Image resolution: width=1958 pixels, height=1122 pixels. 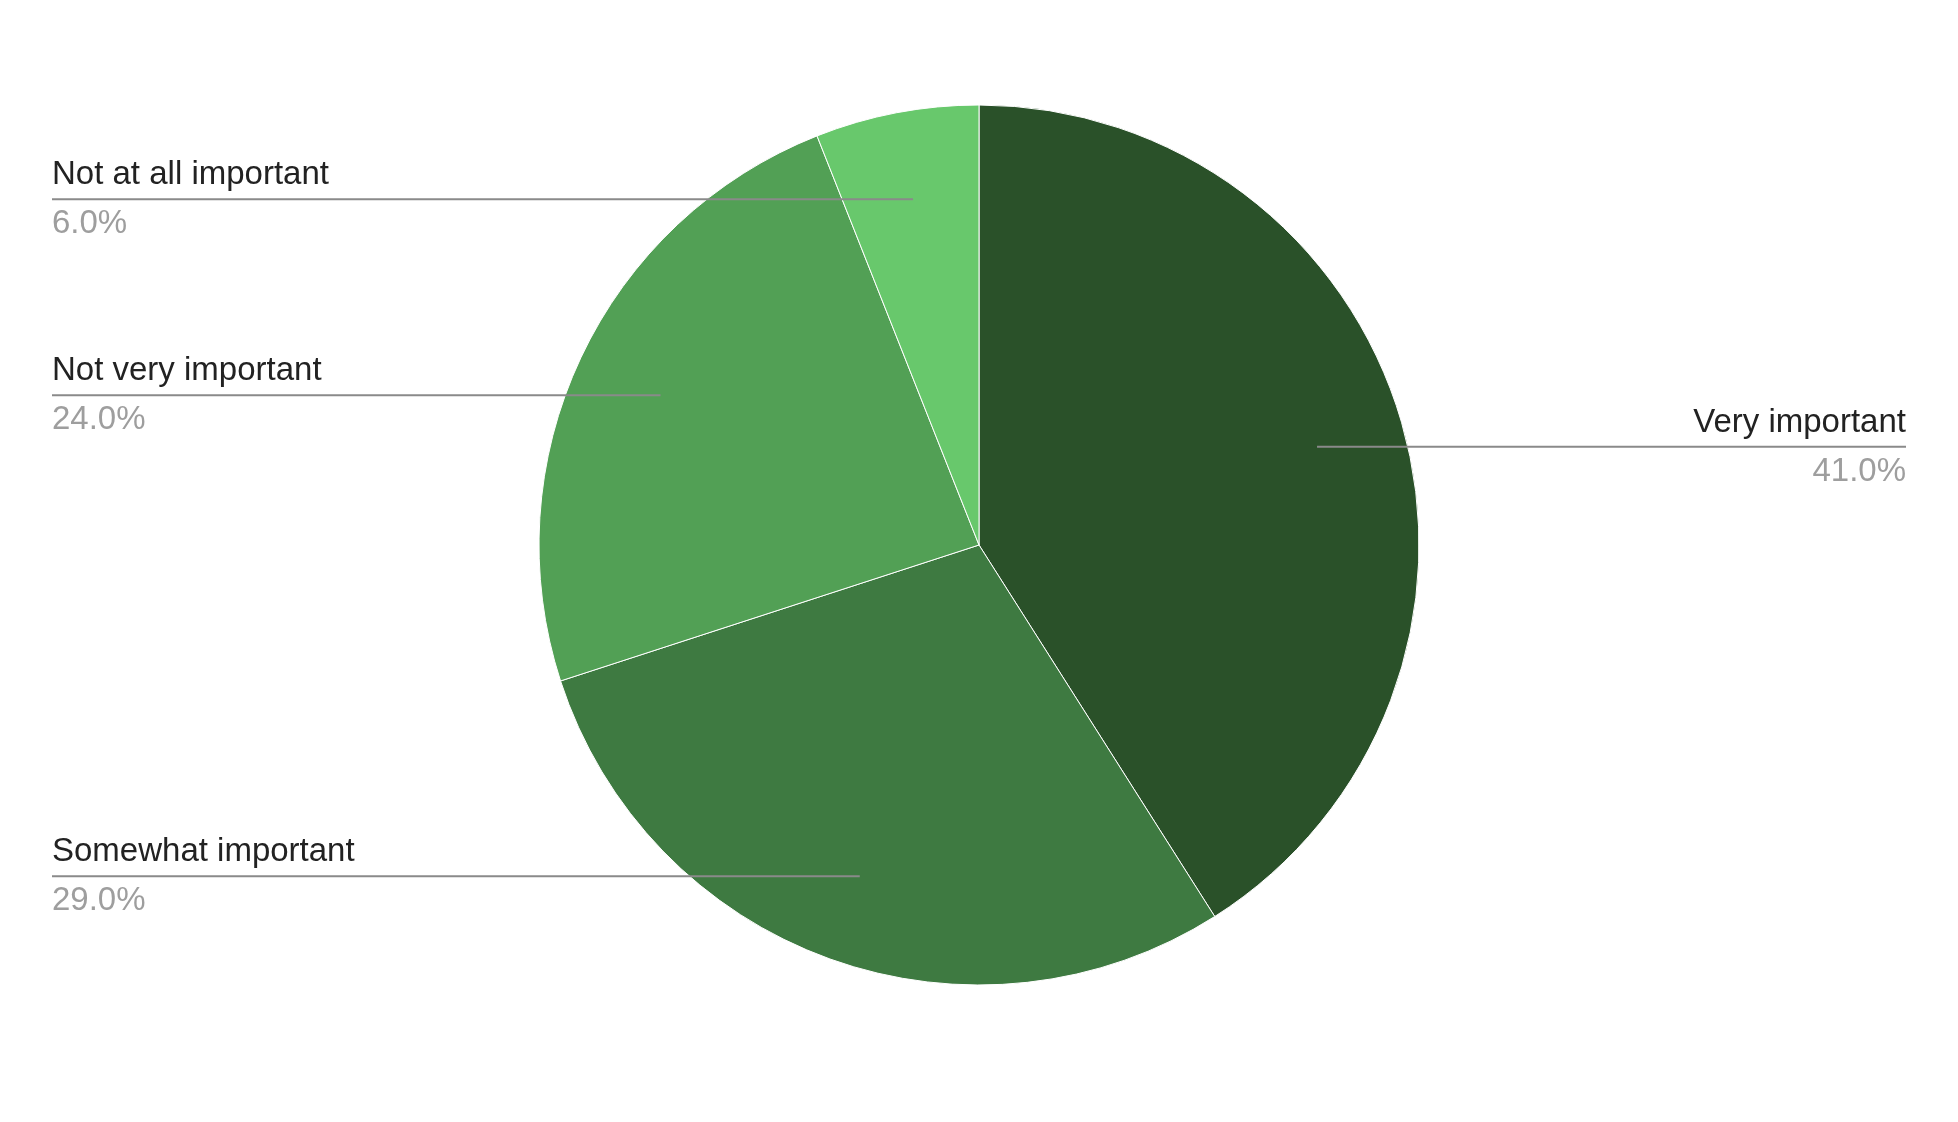 I want to click on slice-label: Somewhat important, so click(x=203, y=850).